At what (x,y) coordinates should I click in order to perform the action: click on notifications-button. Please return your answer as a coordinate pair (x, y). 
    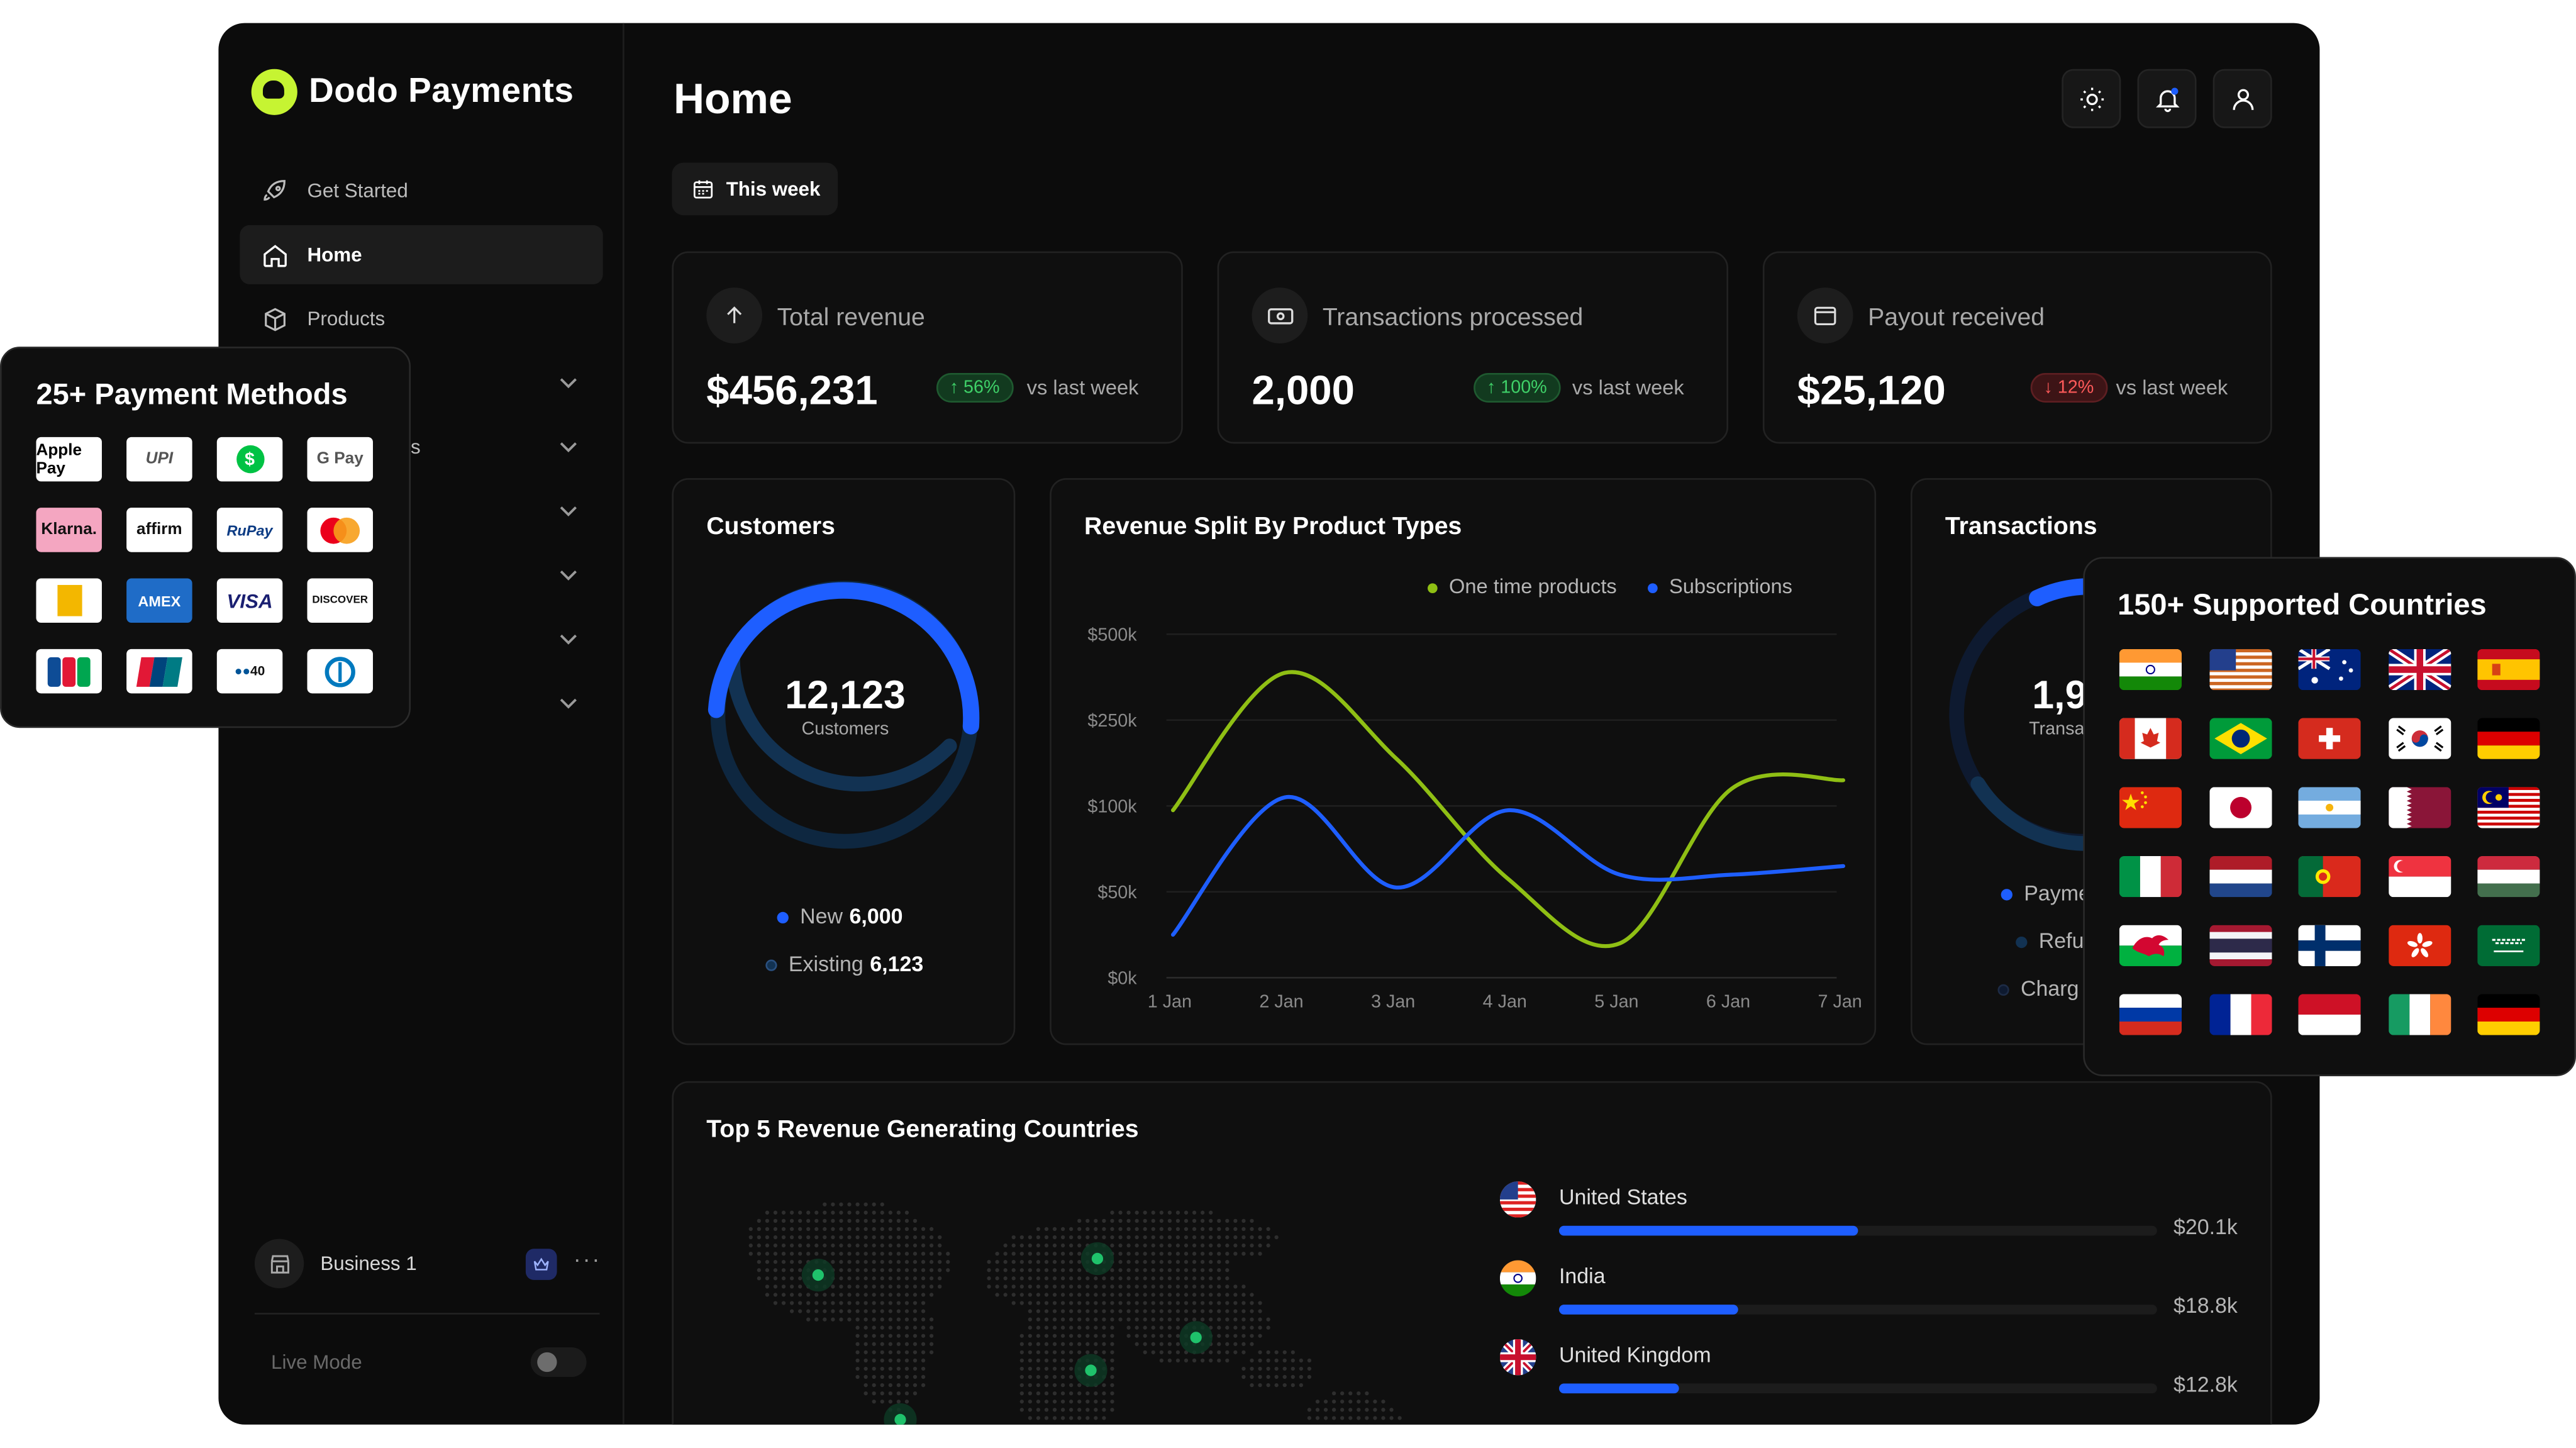
    Looking at the image, I should click on (2167, 98).